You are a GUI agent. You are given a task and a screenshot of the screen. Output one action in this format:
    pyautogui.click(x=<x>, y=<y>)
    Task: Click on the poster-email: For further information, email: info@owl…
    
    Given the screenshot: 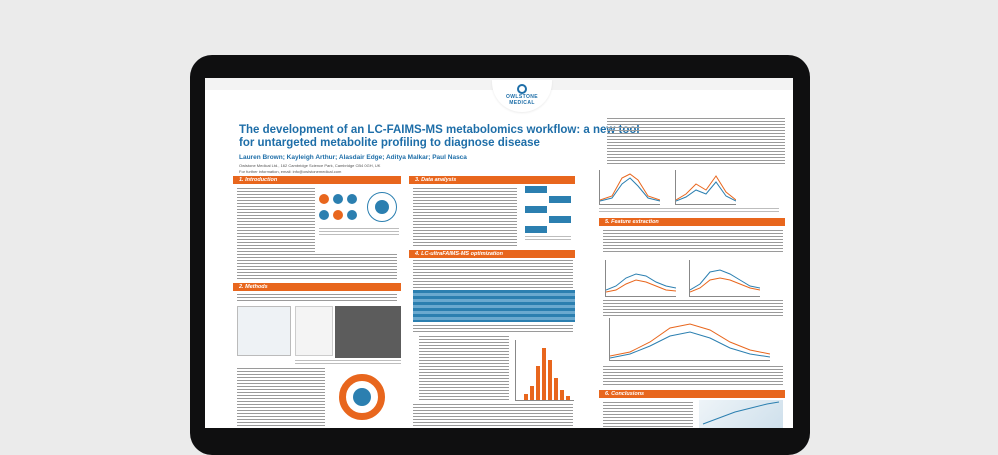 What is the action you would take?
    pyautogui.click(x=290, y=171)
    